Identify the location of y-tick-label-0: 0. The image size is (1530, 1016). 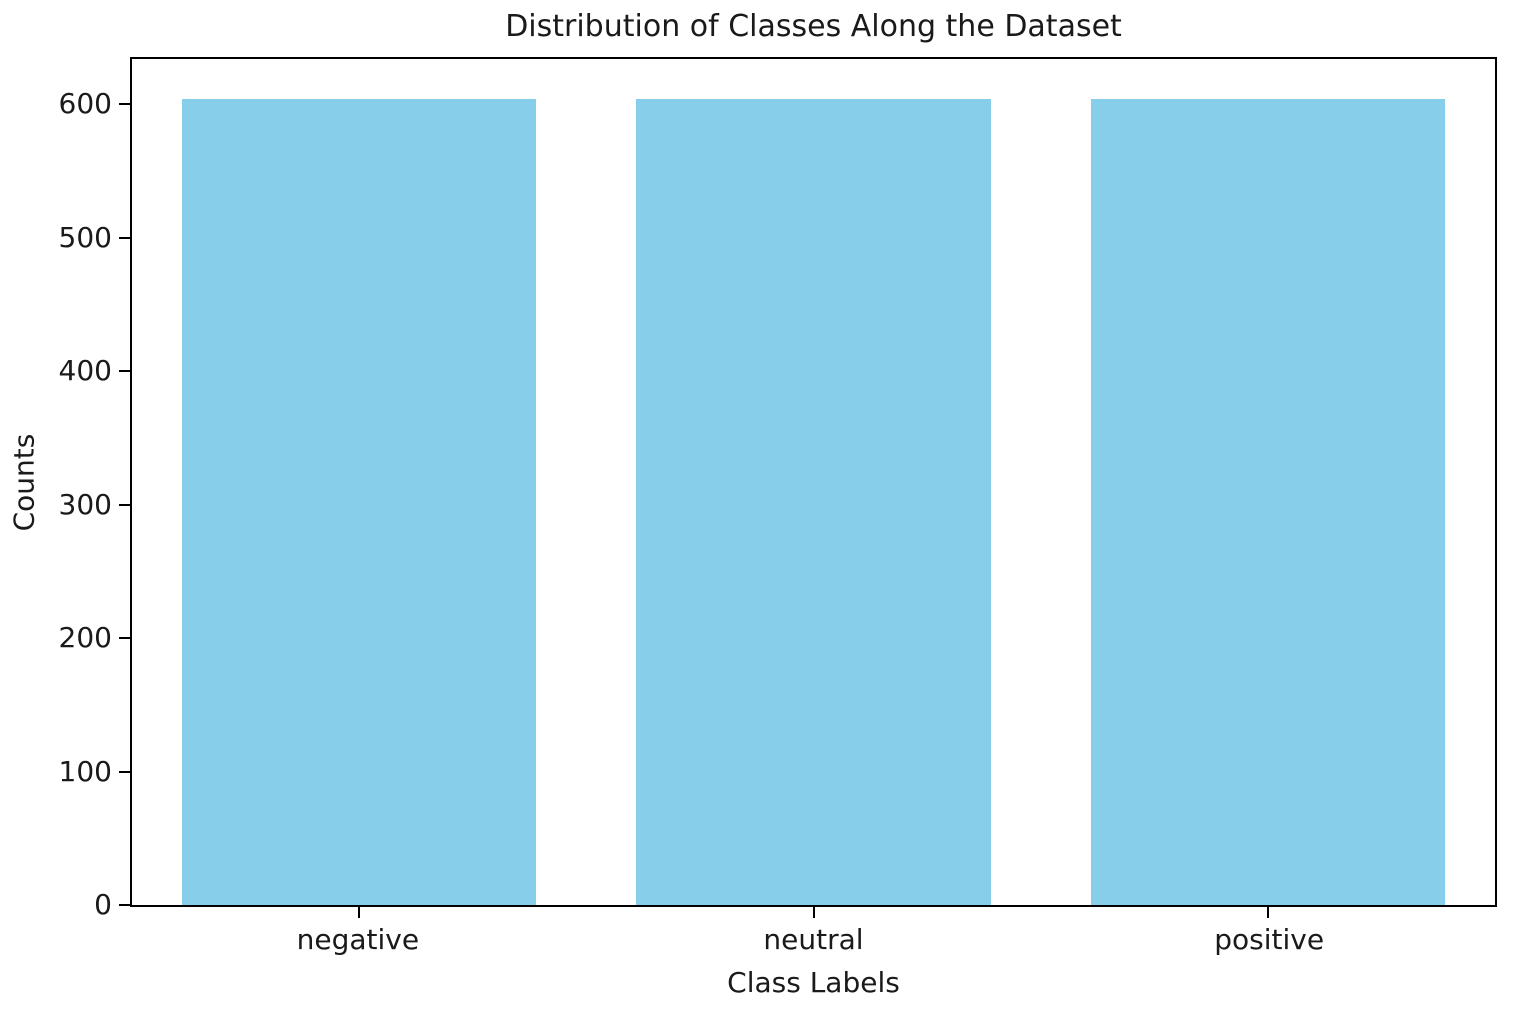
(103, 904).